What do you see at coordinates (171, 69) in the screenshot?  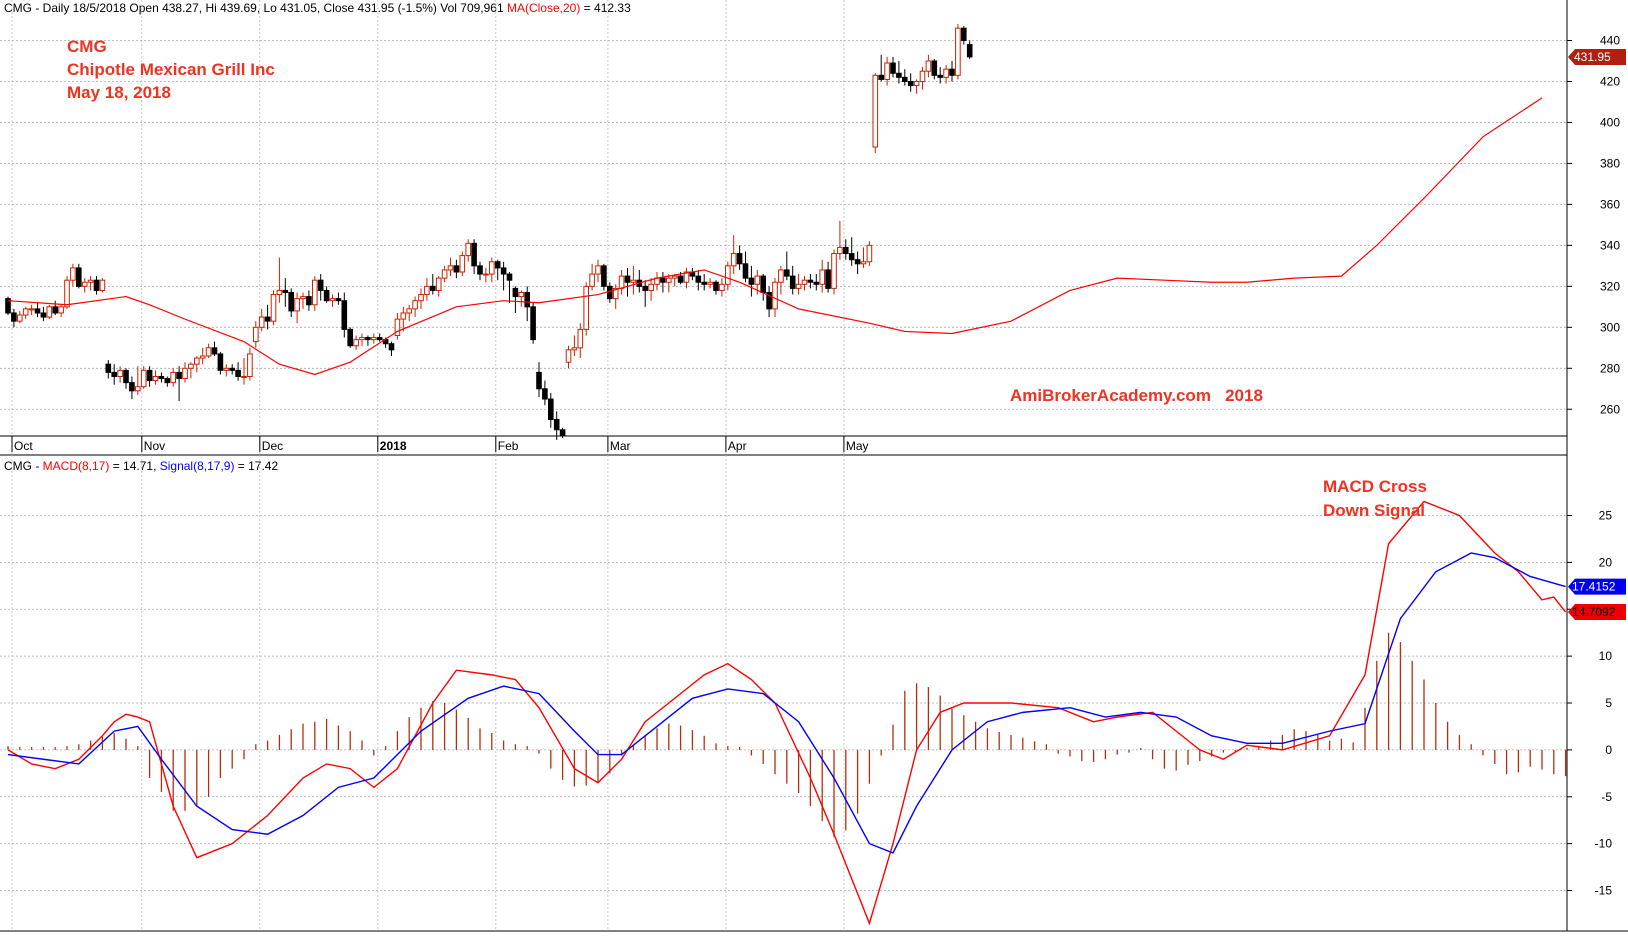 I see `annotation-company: Chipotle Mexican Grill Inc` at bounding box center [171, 69].